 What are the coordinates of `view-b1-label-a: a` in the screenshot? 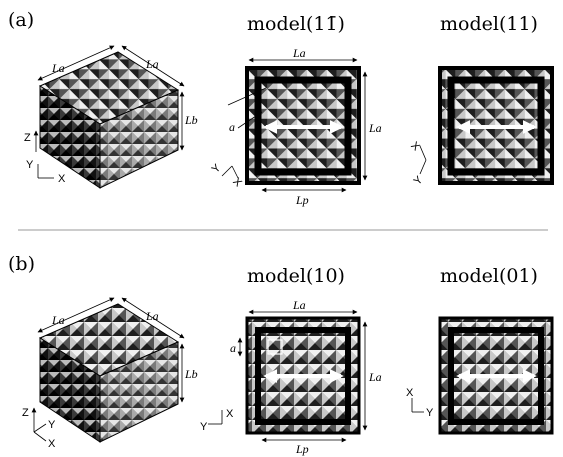 It's located at (233, 348).